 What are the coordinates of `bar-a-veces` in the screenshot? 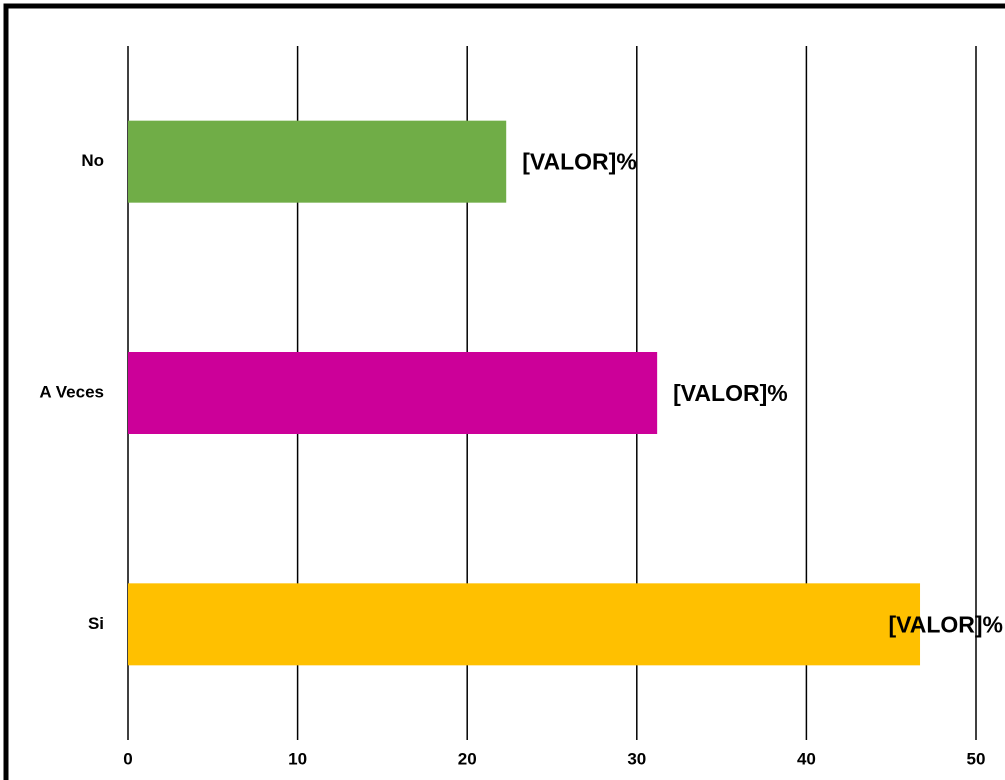 It's located at (393, 393).